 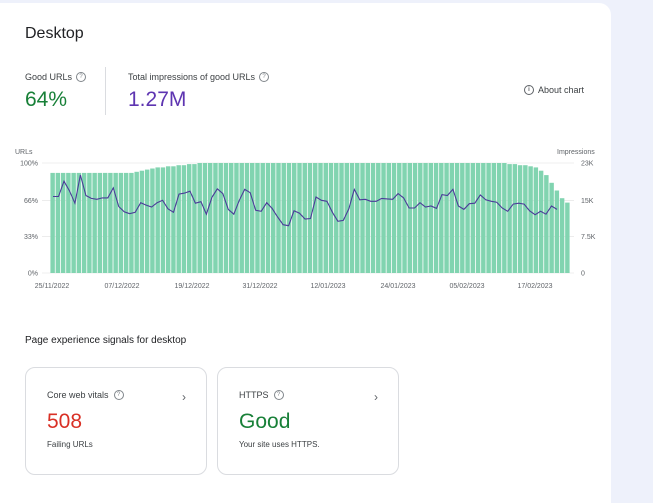 I want to click on y-tick-label-right: 23K, so click(x=587, y=164).